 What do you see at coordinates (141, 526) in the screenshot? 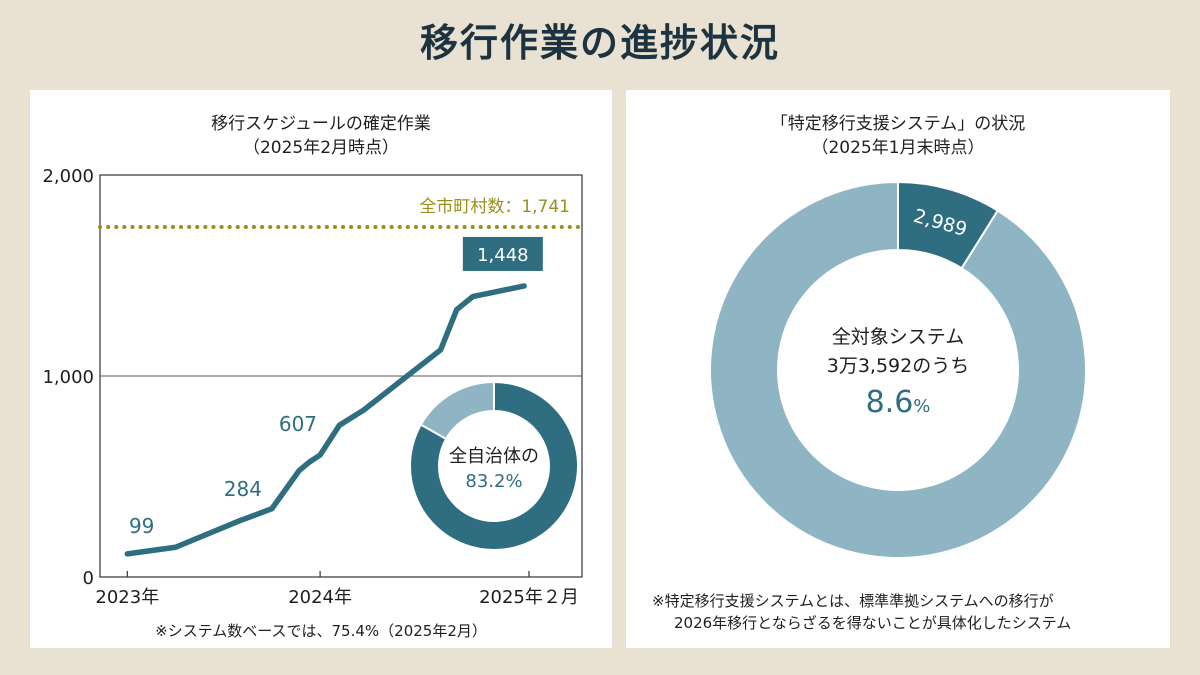
I see `data-label: 99` at bounding box center [141, 526].